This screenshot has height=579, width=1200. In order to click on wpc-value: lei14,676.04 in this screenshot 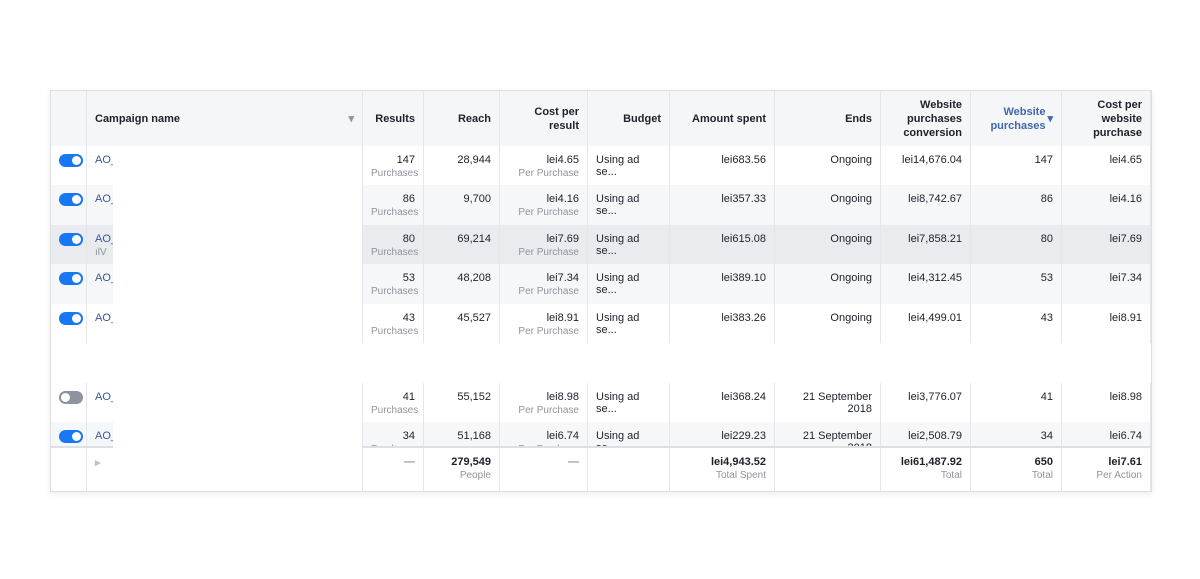, I will do `click(932, 160)`.